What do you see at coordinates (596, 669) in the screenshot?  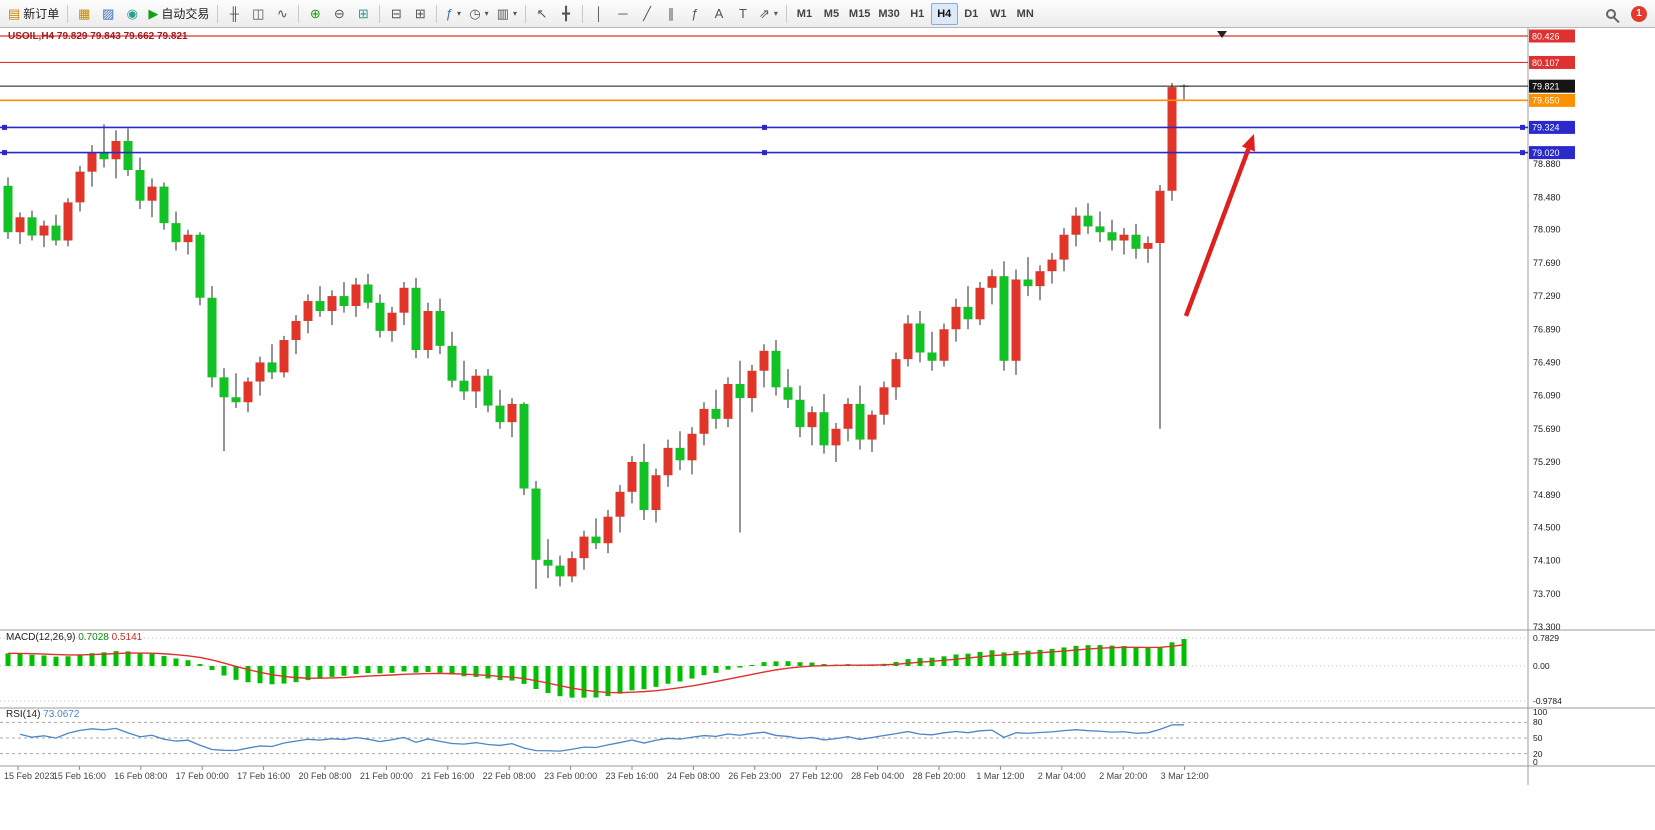 I see `macd-signal-line` at bounding box center [596, 669].